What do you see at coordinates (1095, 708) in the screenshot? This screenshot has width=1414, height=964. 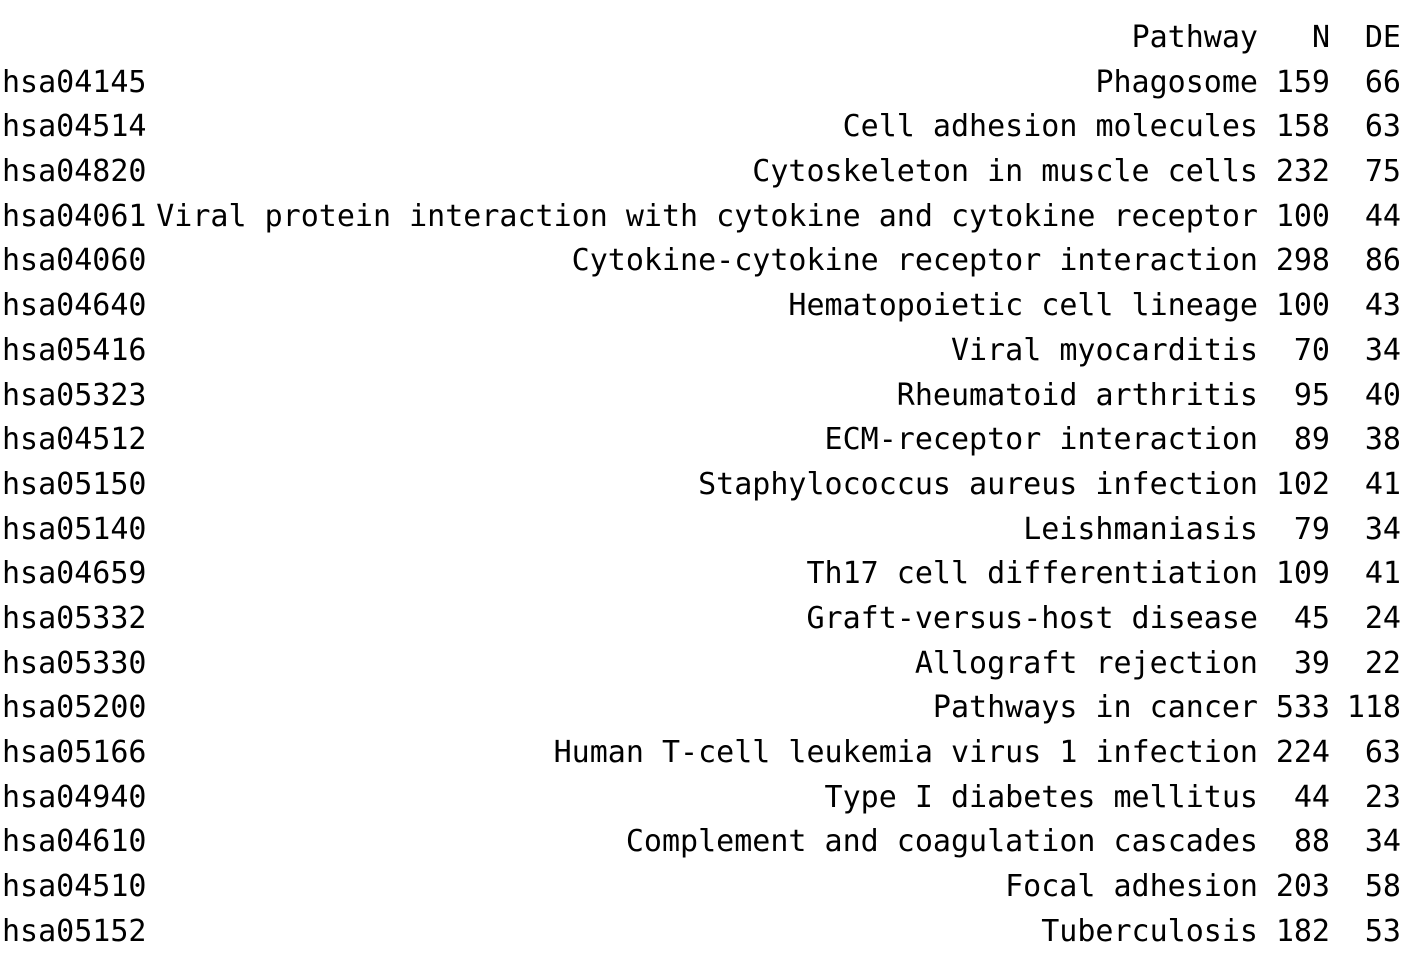 I see `row-pathway: Pathways in cancer` at bounding box center [1095, 708].